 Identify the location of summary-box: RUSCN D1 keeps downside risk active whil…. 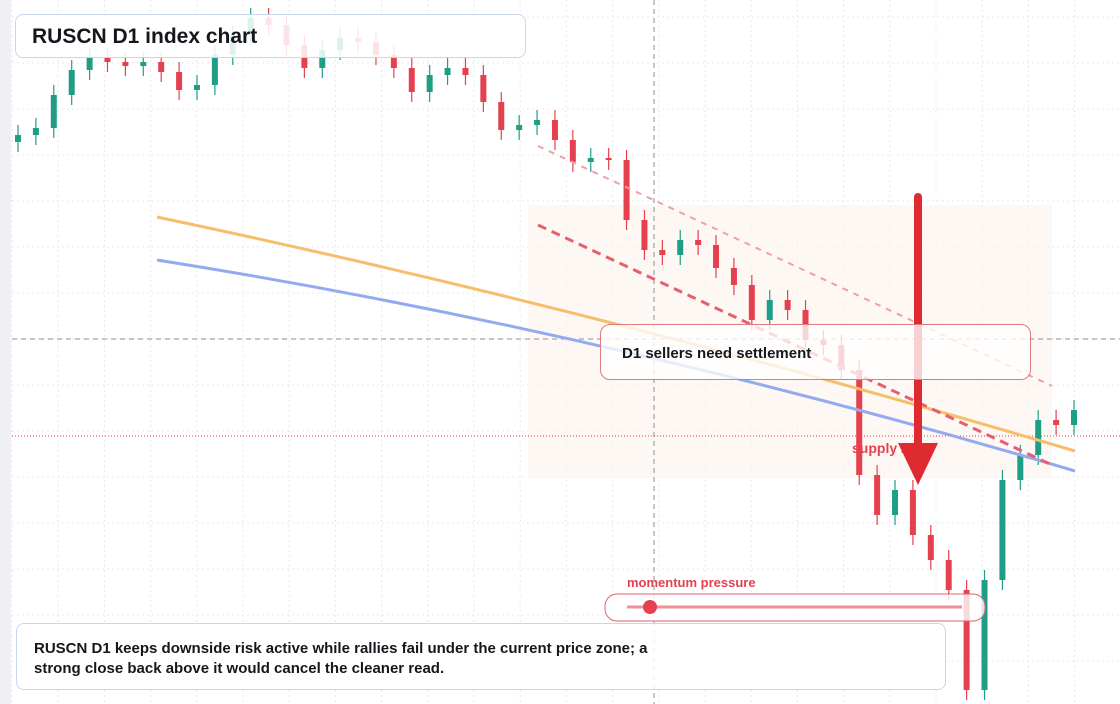
(481, 656).